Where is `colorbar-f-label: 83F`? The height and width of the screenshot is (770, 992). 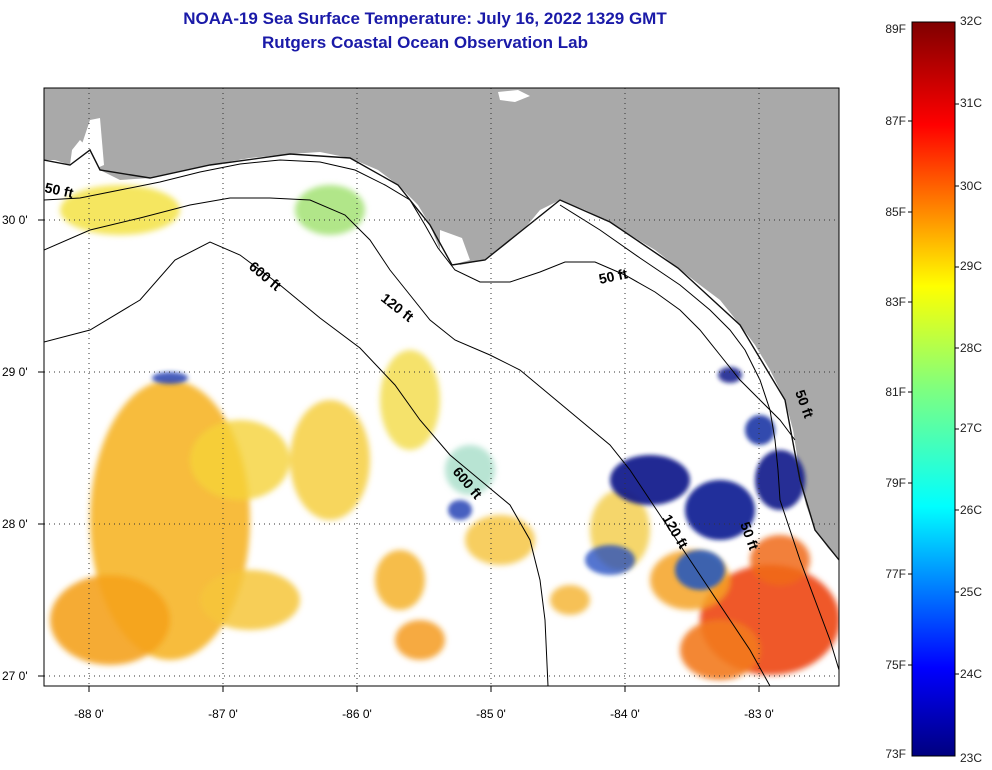 colorbar-f-label: 83F is located at coordinates (895, 302).